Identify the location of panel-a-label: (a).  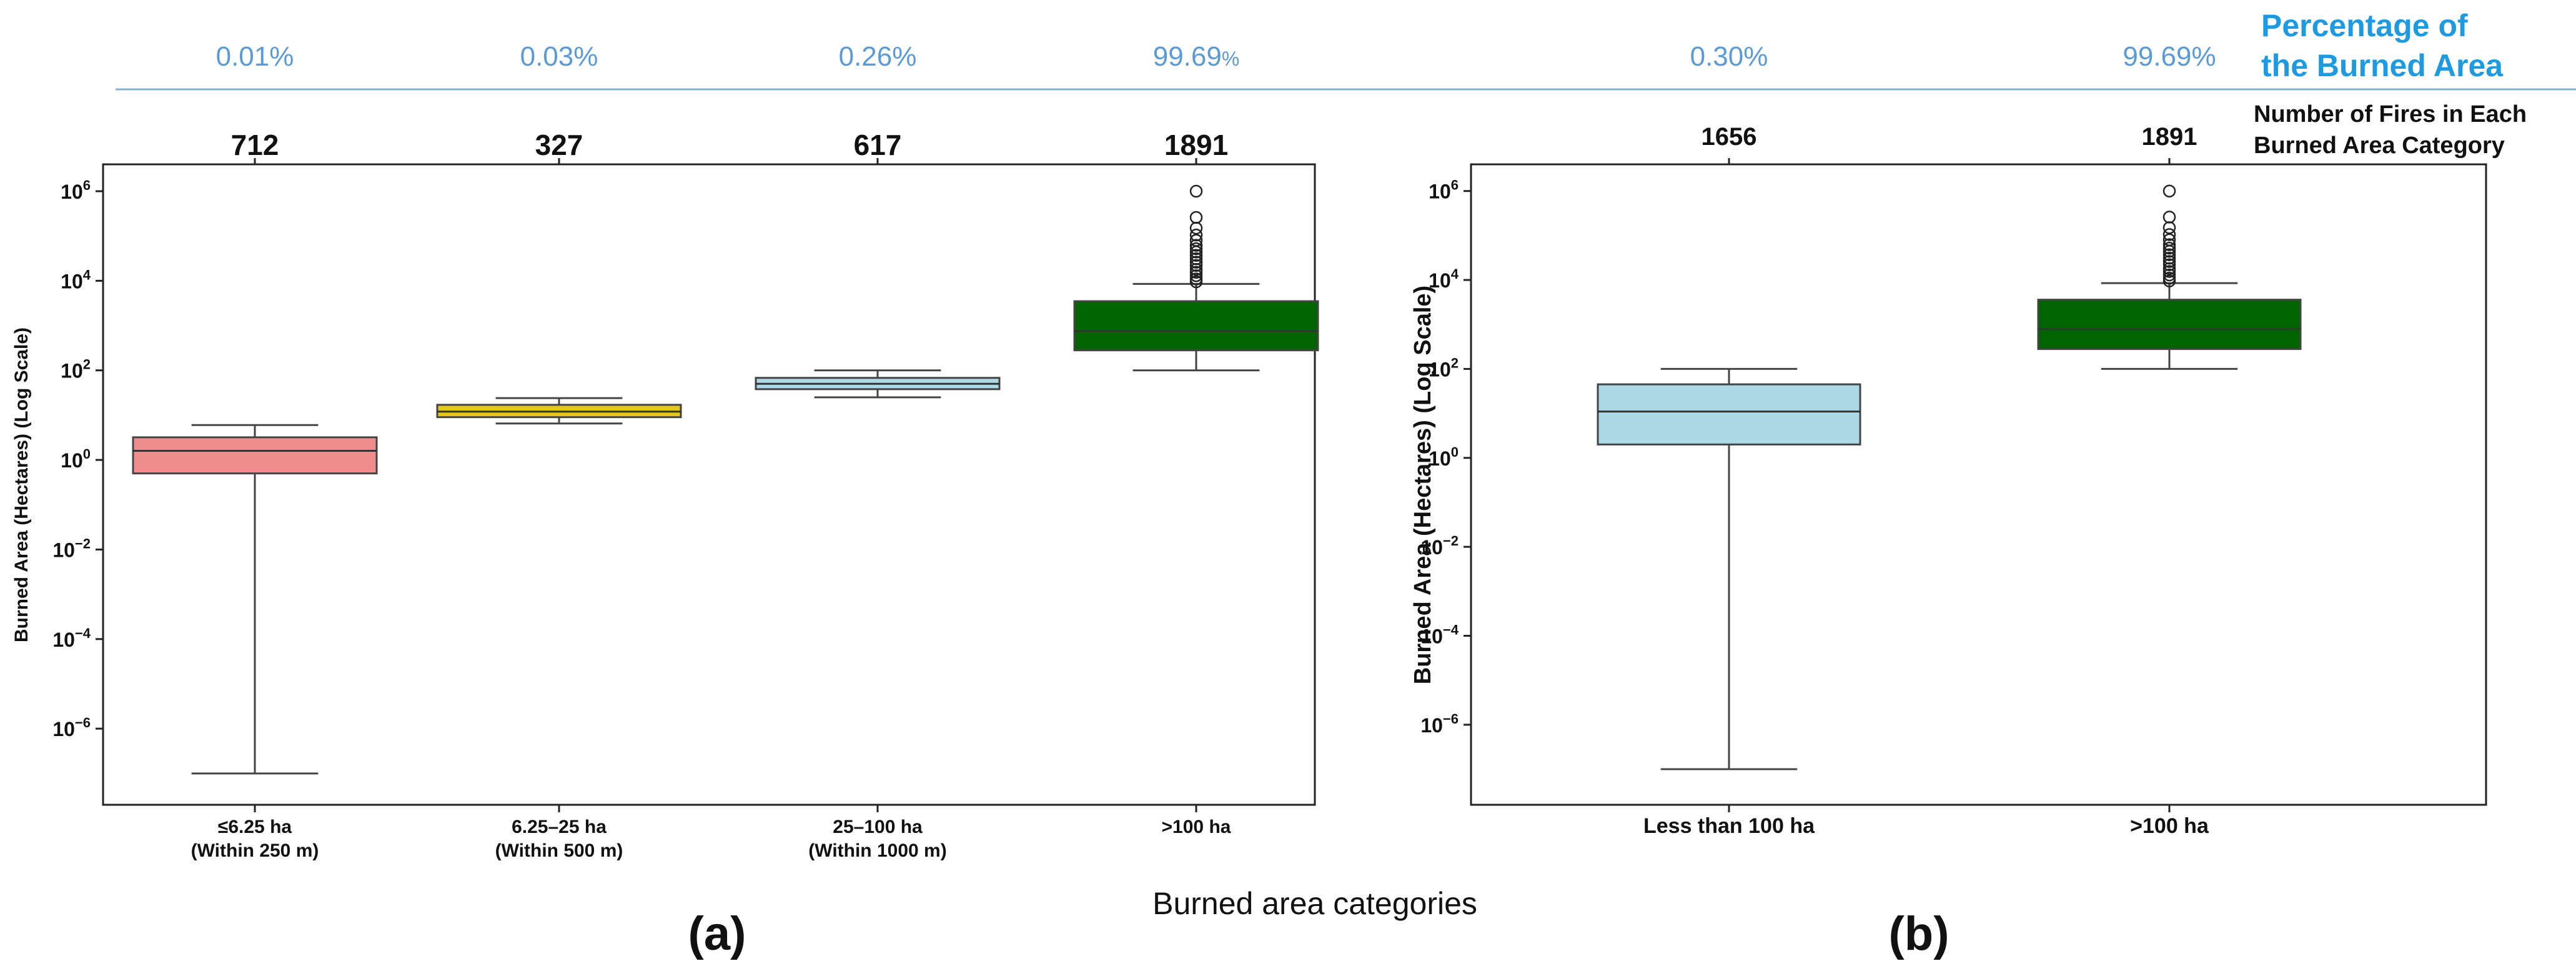
(717, 934).